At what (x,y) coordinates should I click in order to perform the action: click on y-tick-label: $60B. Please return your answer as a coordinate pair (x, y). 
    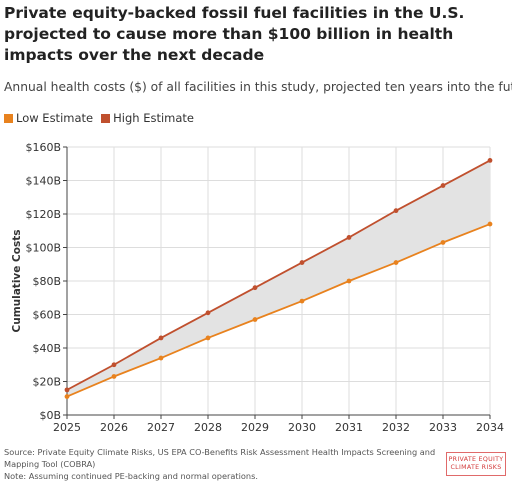
    Looking at the image, I should click on (46, 315).